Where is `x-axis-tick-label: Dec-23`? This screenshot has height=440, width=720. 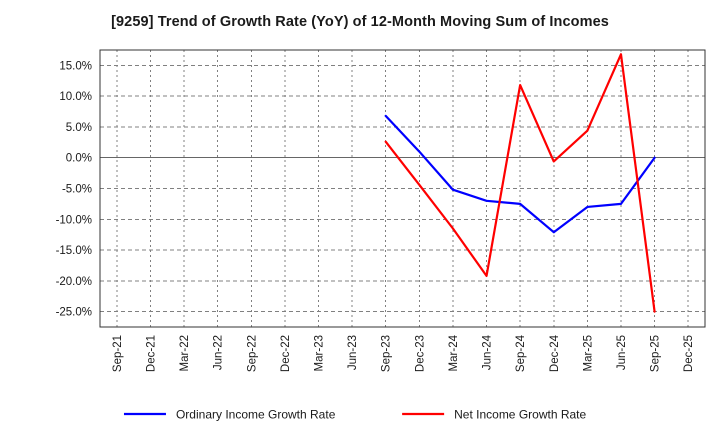 x-axis-tick-label: Dec-23 is located at coordinates (420, 353).